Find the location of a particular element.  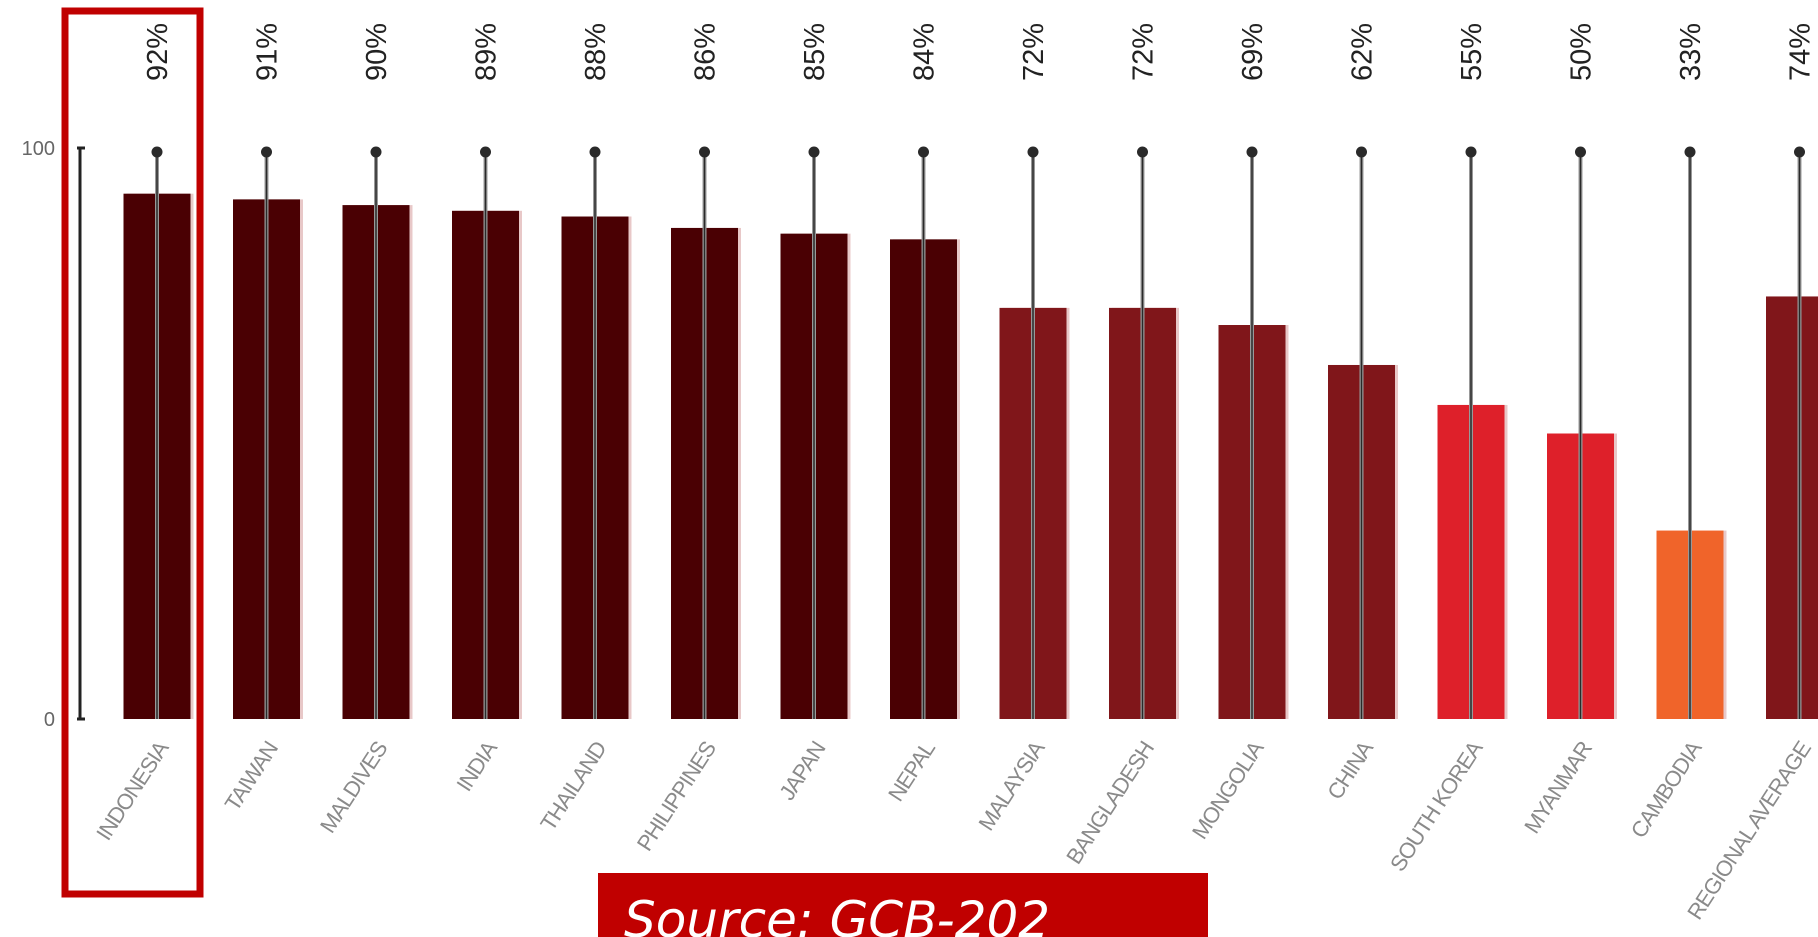

value-label: 62% is located at coordinates (1363, 52).